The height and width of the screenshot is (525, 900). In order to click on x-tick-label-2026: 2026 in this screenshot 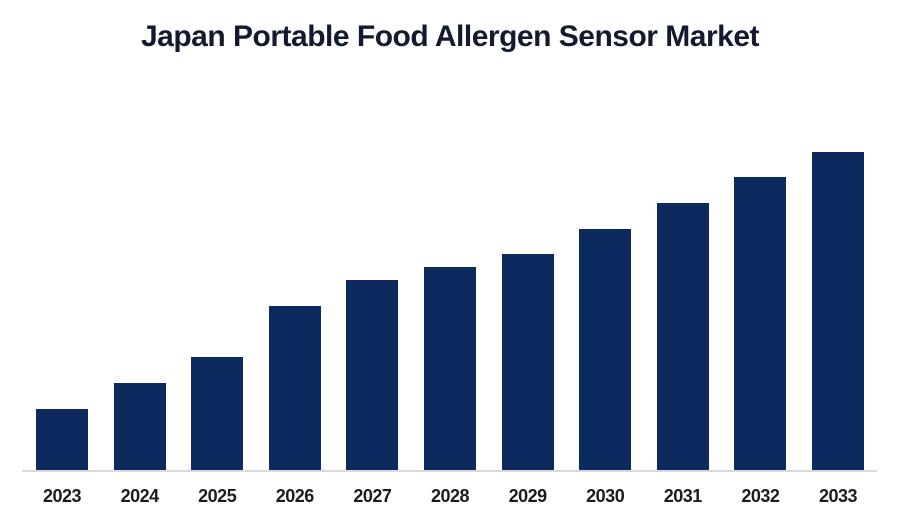, I will do `click(295, 496)`.